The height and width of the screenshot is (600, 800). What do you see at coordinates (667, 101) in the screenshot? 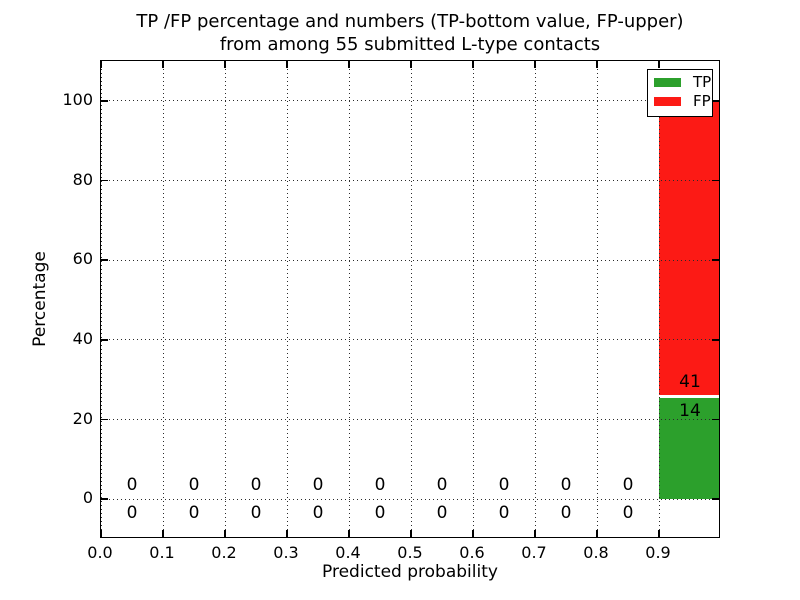
I see `fp-legend-swatch` at bounding box center [667, 101].